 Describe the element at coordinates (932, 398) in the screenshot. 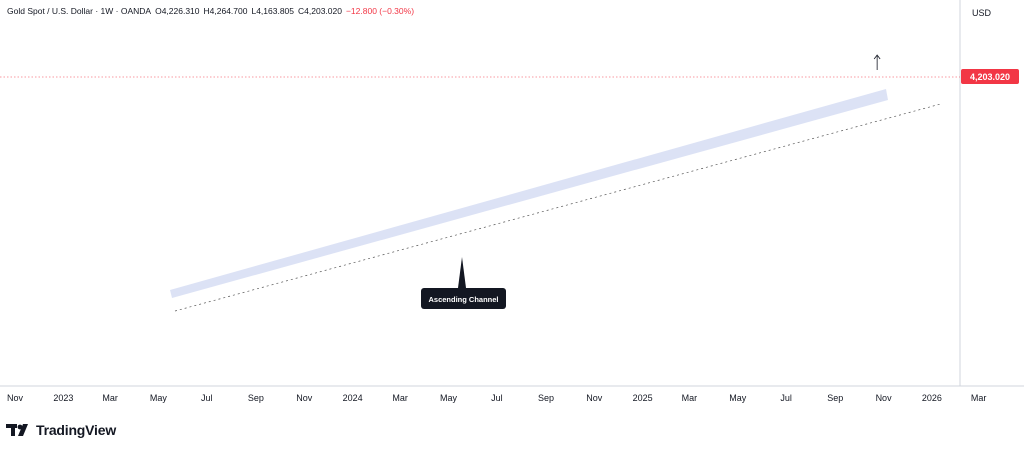

I see `x-tick-label: 2026` at that location.